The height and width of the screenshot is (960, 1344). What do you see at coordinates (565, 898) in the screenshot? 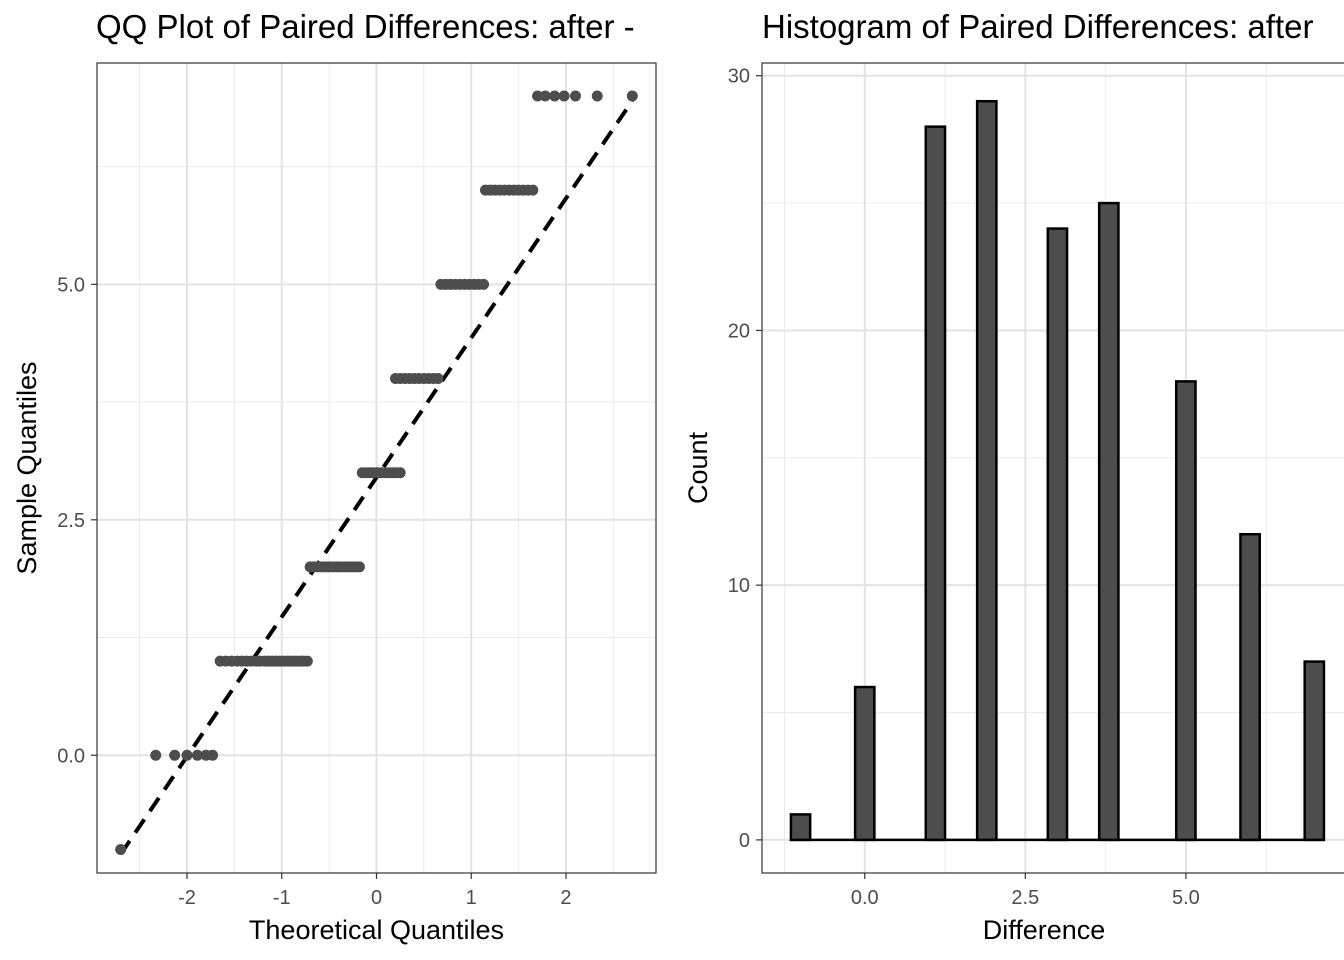
I see `qq-x-tick-label: 2` at bounding box center [565, 898].